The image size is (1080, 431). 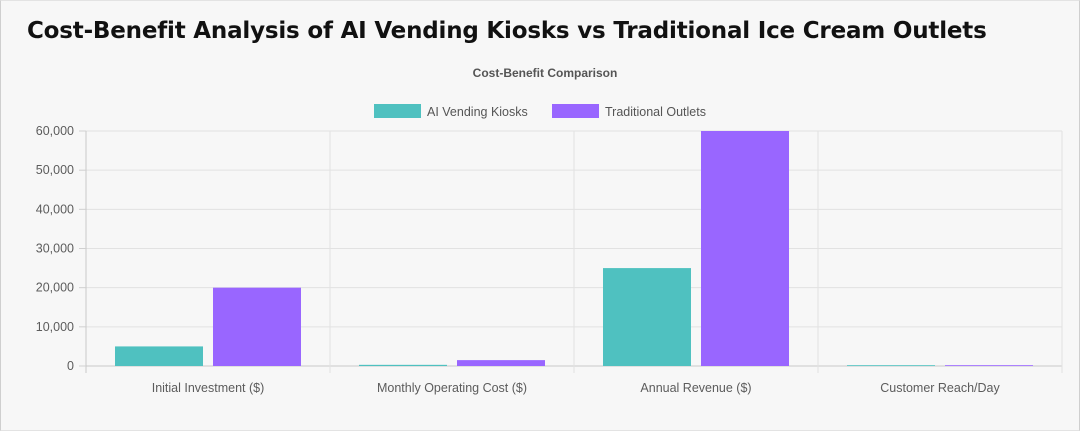 What do you see at coordinates (55, 209) in the screenshot?
I see `y-tick-label: 40,000` at bounding box center [55, 209].